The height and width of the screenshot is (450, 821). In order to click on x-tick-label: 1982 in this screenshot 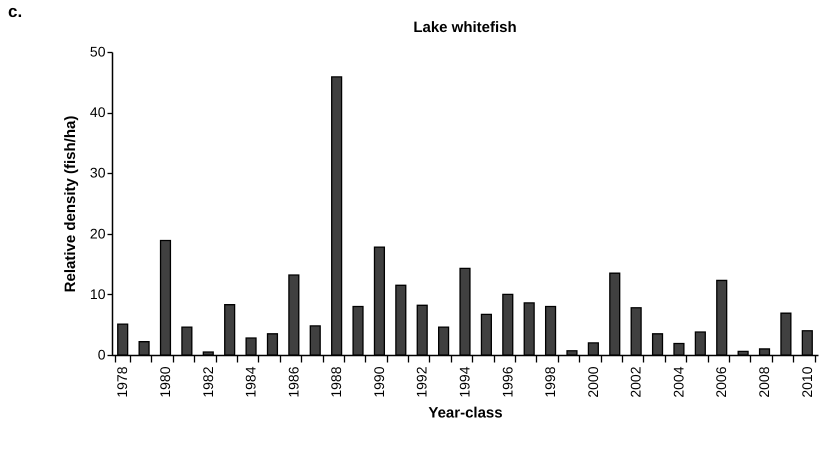, I will do `click(208, 382)`.